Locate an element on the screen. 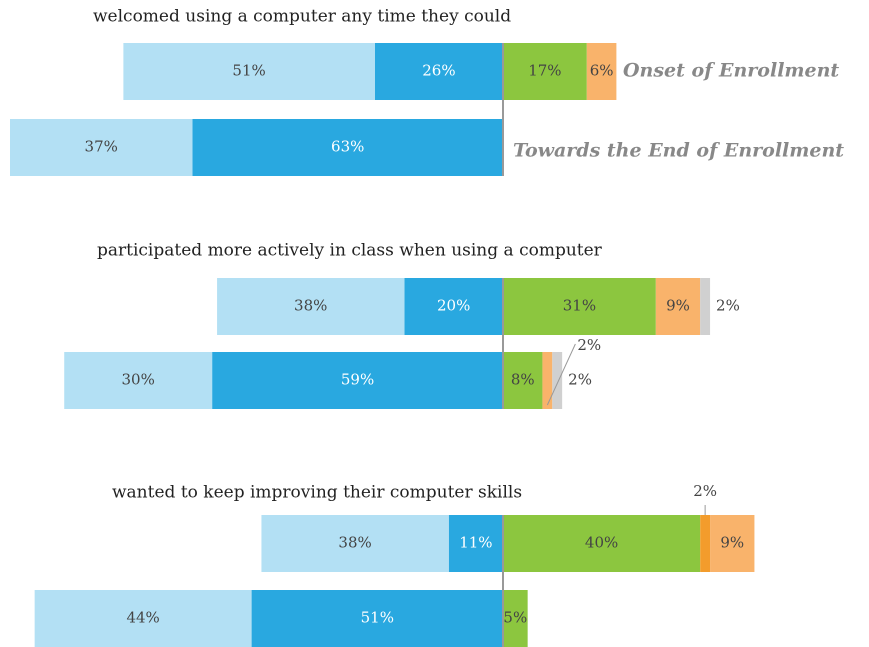 This screenshot has width=869, height=647. value-label: 63% is located at coordinates (347, 147).